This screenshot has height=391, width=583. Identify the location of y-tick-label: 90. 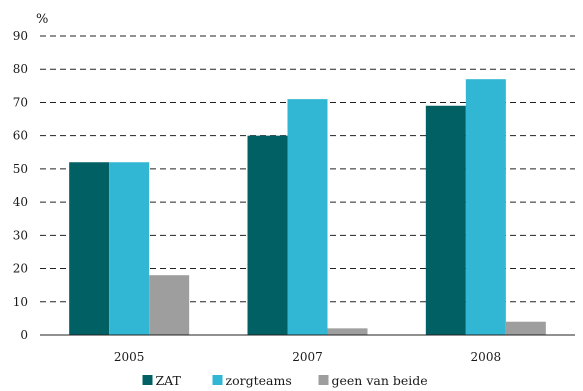
(20, 36).